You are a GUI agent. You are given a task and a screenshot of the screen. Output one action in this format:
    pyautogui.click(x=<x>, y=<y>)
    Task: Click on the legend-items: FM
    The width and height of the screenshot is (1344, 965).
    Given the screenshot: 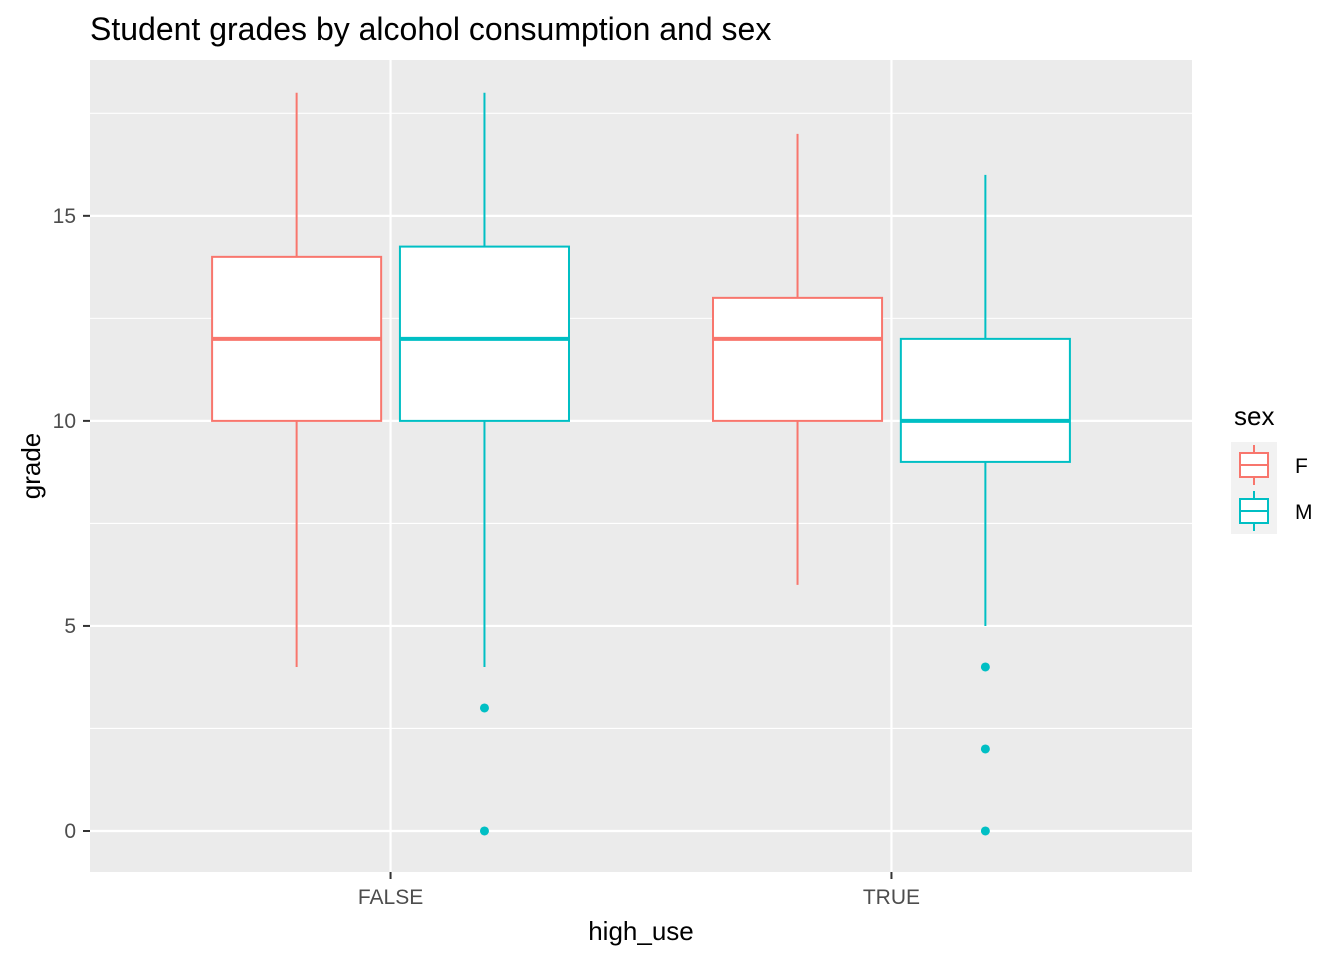 What is the action you would take?
    pyautogui.click(x=1272, y=488)
    